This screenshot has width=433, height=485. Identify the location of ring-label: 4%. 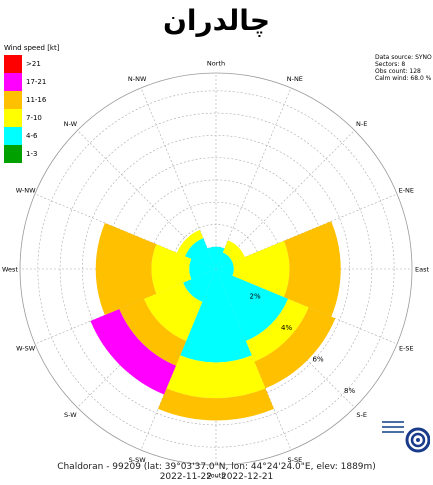
(286, 328).